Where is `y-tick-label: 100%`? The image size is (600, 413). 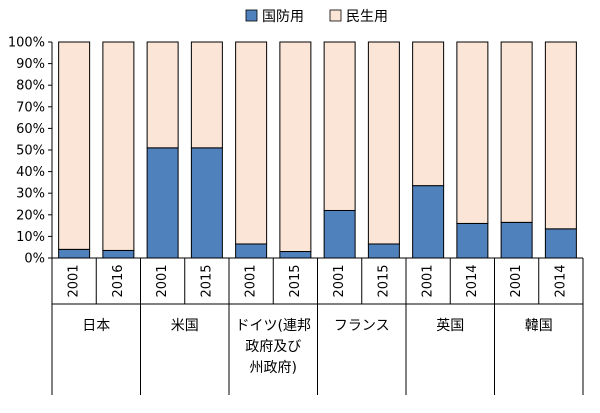 y-tick-label: 100% is located at coordinates (26, 43).